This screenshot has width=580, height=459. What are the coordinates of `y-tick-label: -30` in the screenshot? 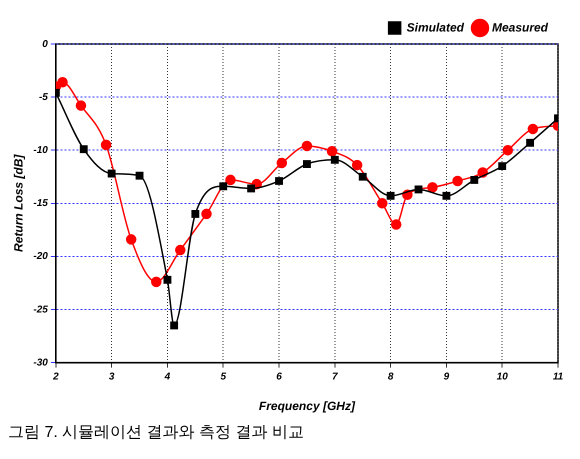 It's located at (40, 362).